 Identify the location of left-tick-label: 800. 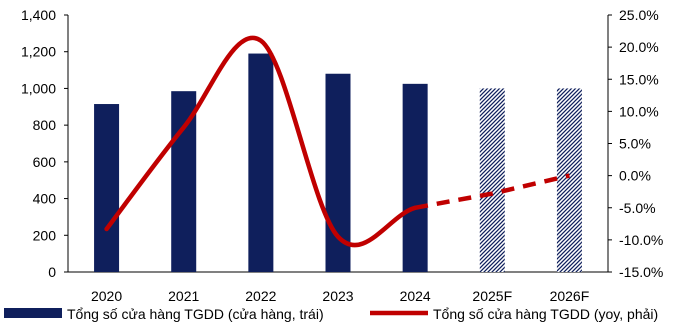
(45, 125).